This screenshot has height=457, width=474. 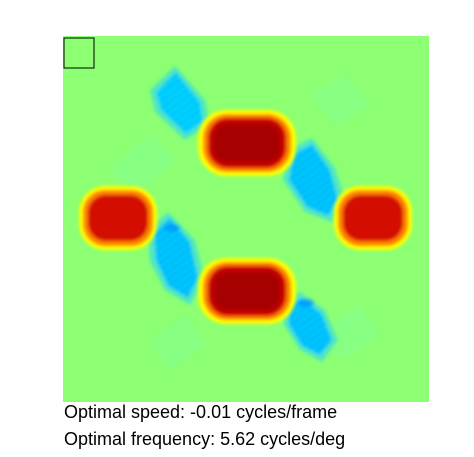 What do you see at coordinates (373, 218) in the screenshot?
I see `positive-lobe-right` at bounding box center [373, 218].